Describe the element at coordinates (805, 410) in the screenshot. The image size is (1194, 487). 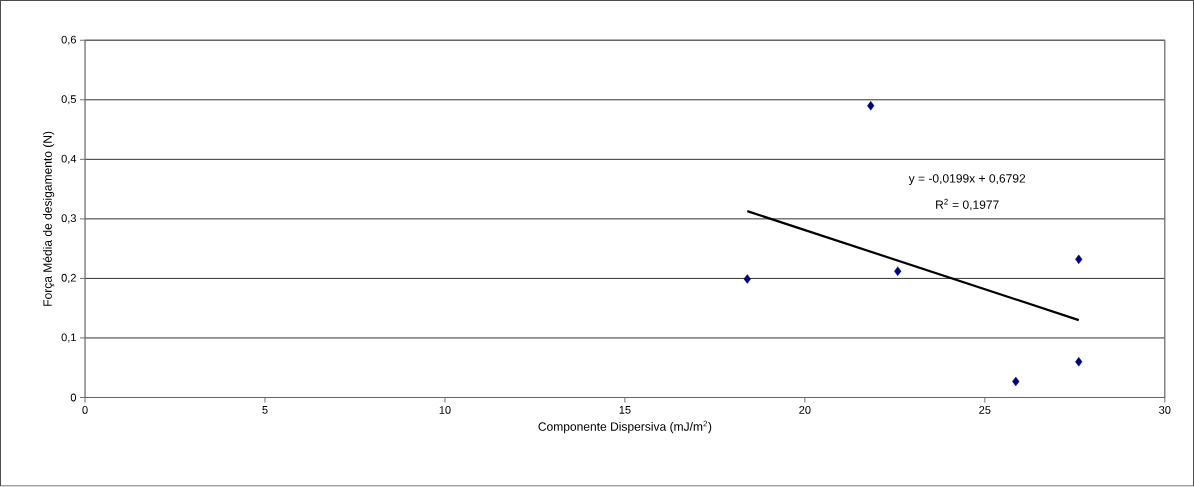
I see `x-tick-label: 20` at that location.